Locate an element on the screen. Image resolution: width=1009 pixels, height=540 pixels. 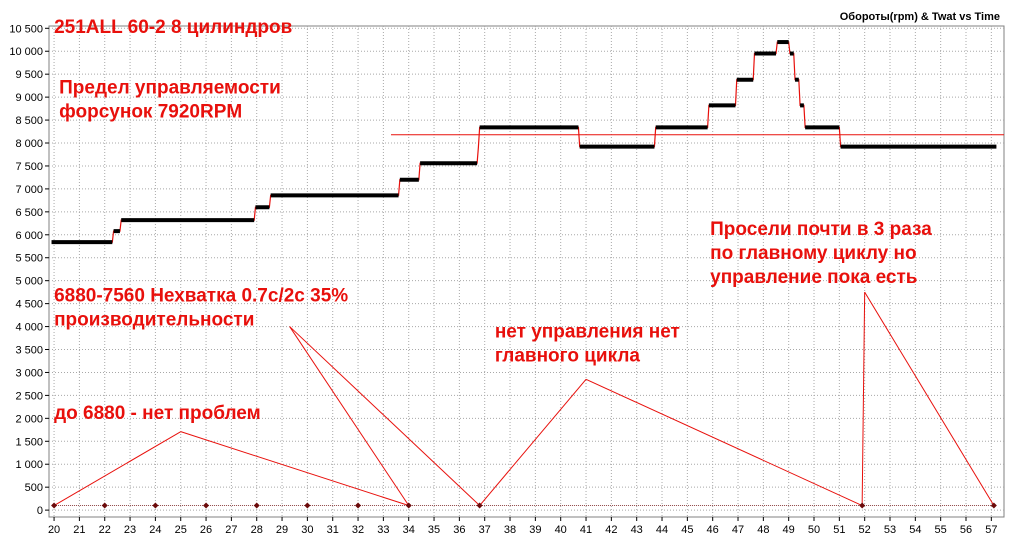
x-tick-label: 41 is located at coordinates (586, 530).